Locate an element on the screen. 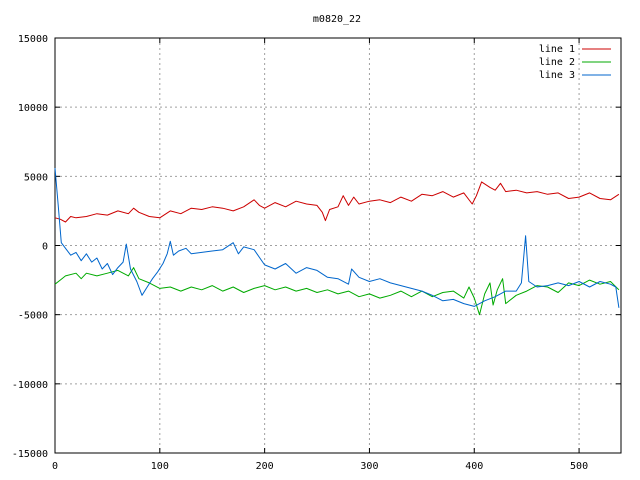 This screenshot has width=640, height=480. y-tick-label: 5000 is located at coordinates (36, 177).